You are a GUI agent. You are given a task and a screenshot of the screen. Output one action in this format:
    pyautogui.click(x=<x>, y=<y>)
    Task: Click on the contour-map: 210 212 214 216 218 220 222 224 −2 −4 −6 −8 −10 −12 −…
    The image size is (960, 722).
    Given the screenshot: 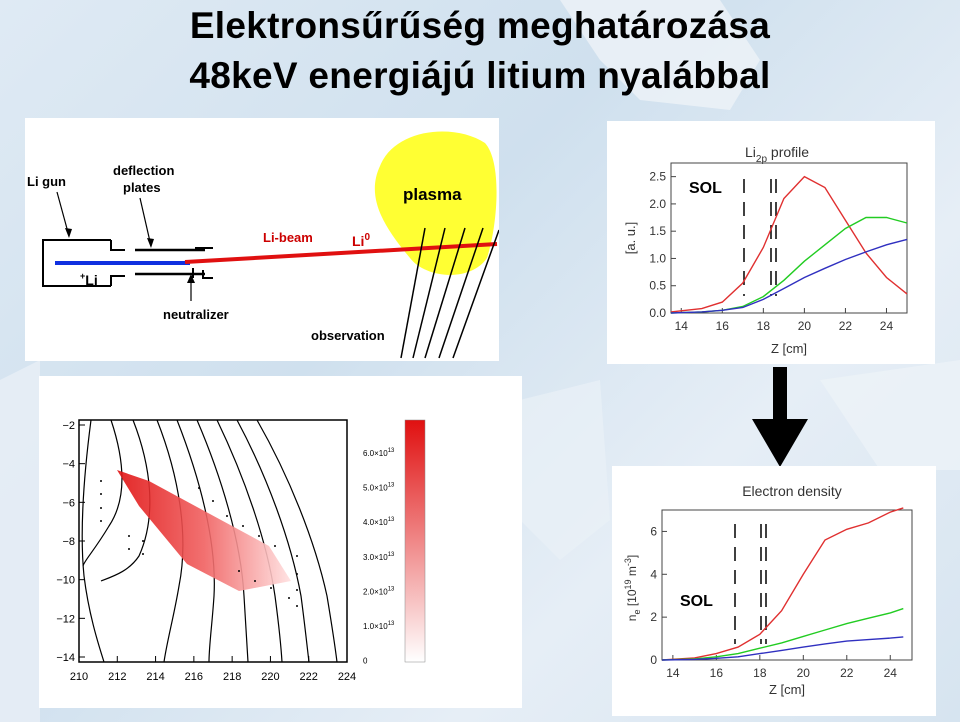 What is the action you would take?
    pyautogui.click(x=241, y=551)
    